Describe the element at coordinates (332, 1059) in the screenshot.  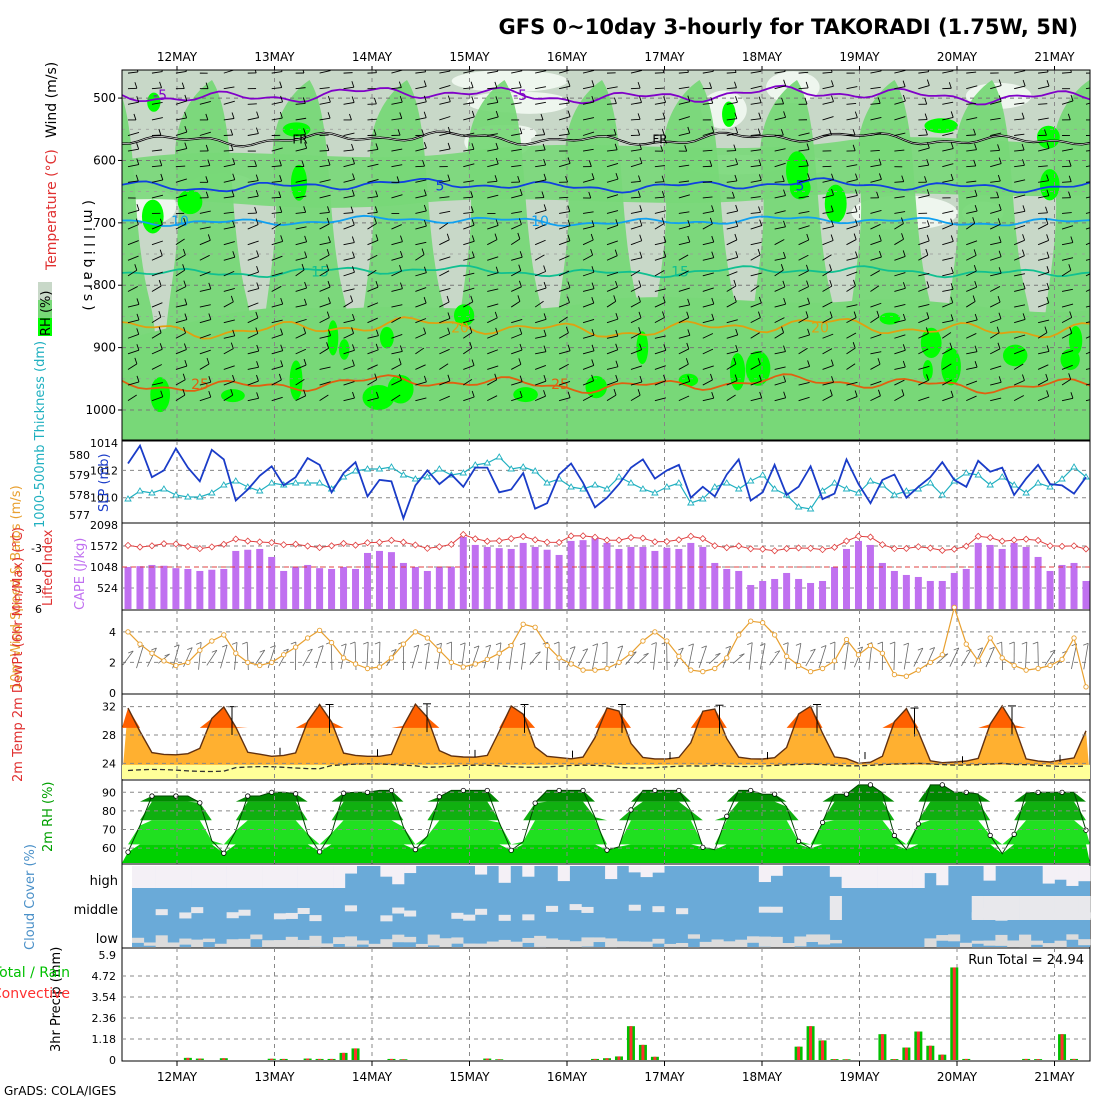
I see `precip-convective-bar` at that location.